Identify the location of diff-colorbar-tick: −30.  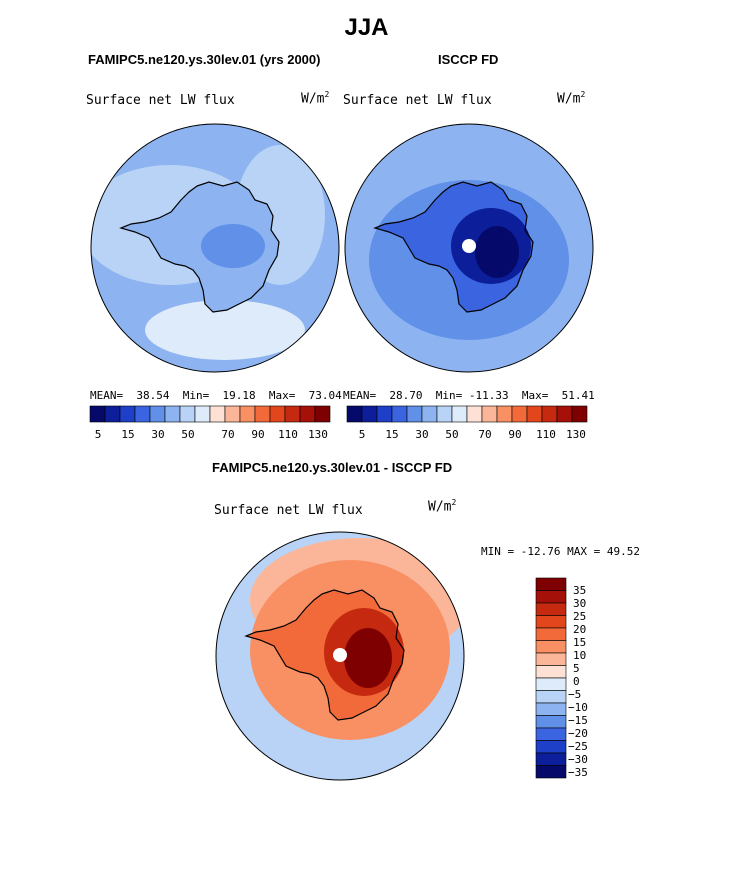
(578, 759).